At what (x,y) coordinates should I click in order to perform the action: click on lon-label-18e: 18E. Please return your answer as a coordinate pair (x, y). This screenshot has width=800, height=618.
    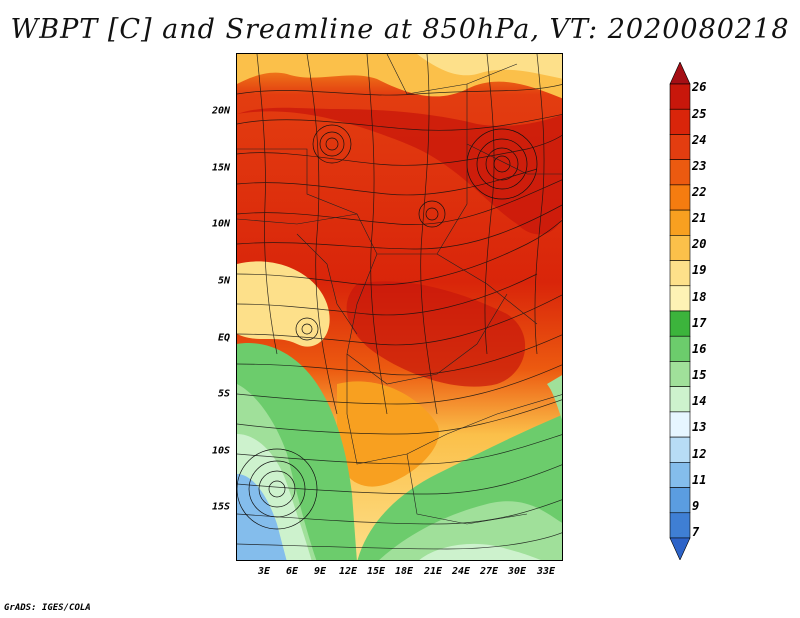
    Looking at the image, I should click on (404, 571).